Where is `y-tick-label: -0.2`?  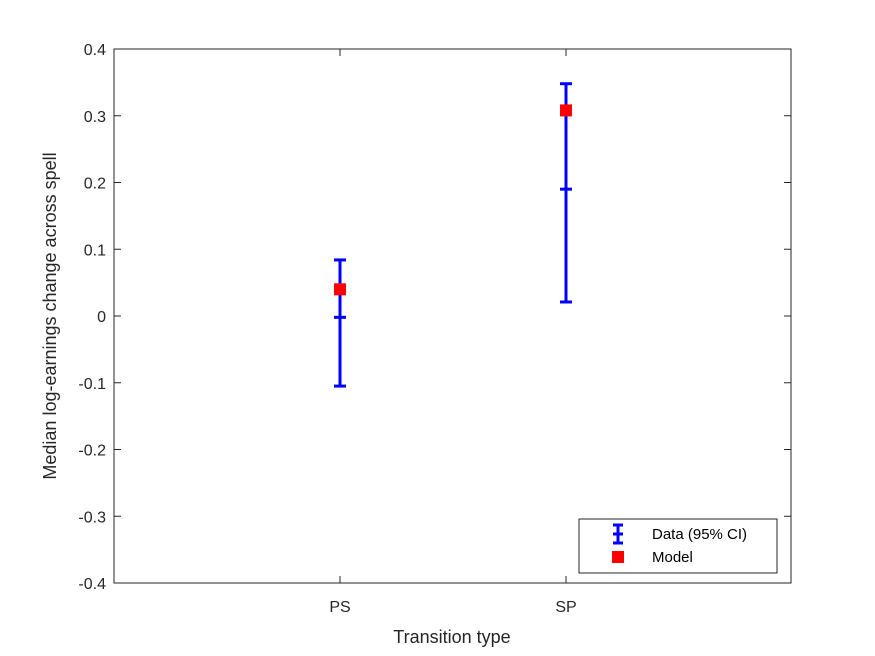
y-tick-label: -0.2 is located at coordinates (92, 451).